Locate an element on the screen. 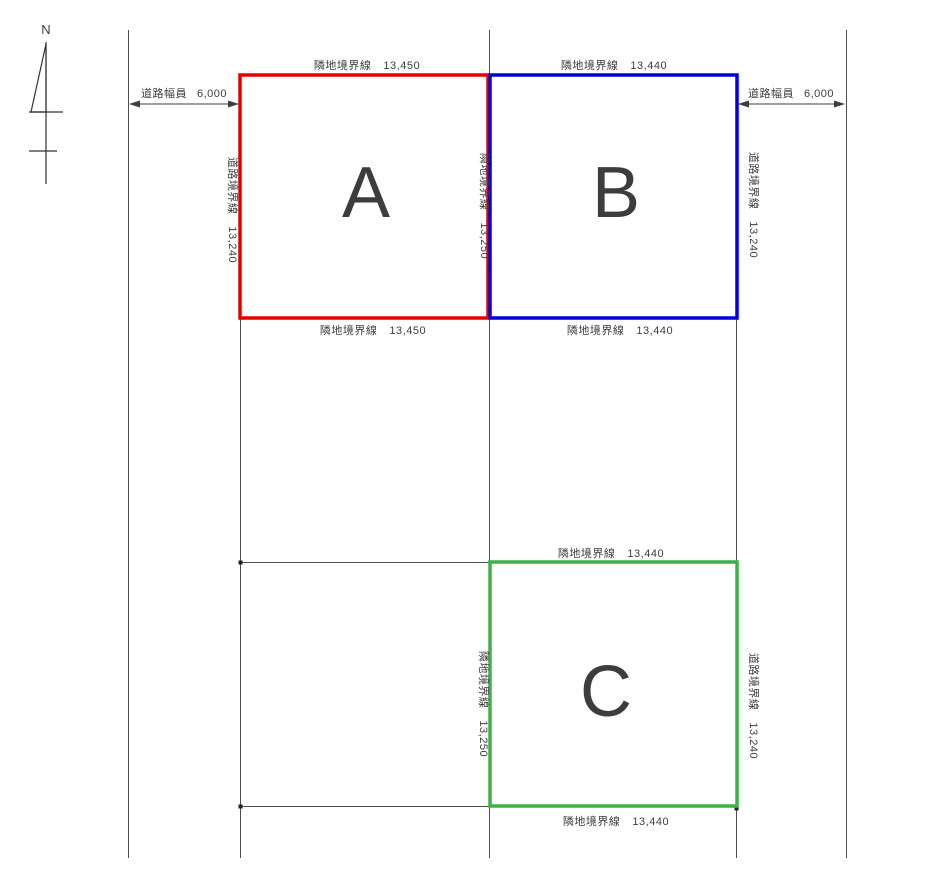 This screenshot has width=940, height=873. road-width-right-text: 道路幅員 6,000 is located at coordinates (791, 93).